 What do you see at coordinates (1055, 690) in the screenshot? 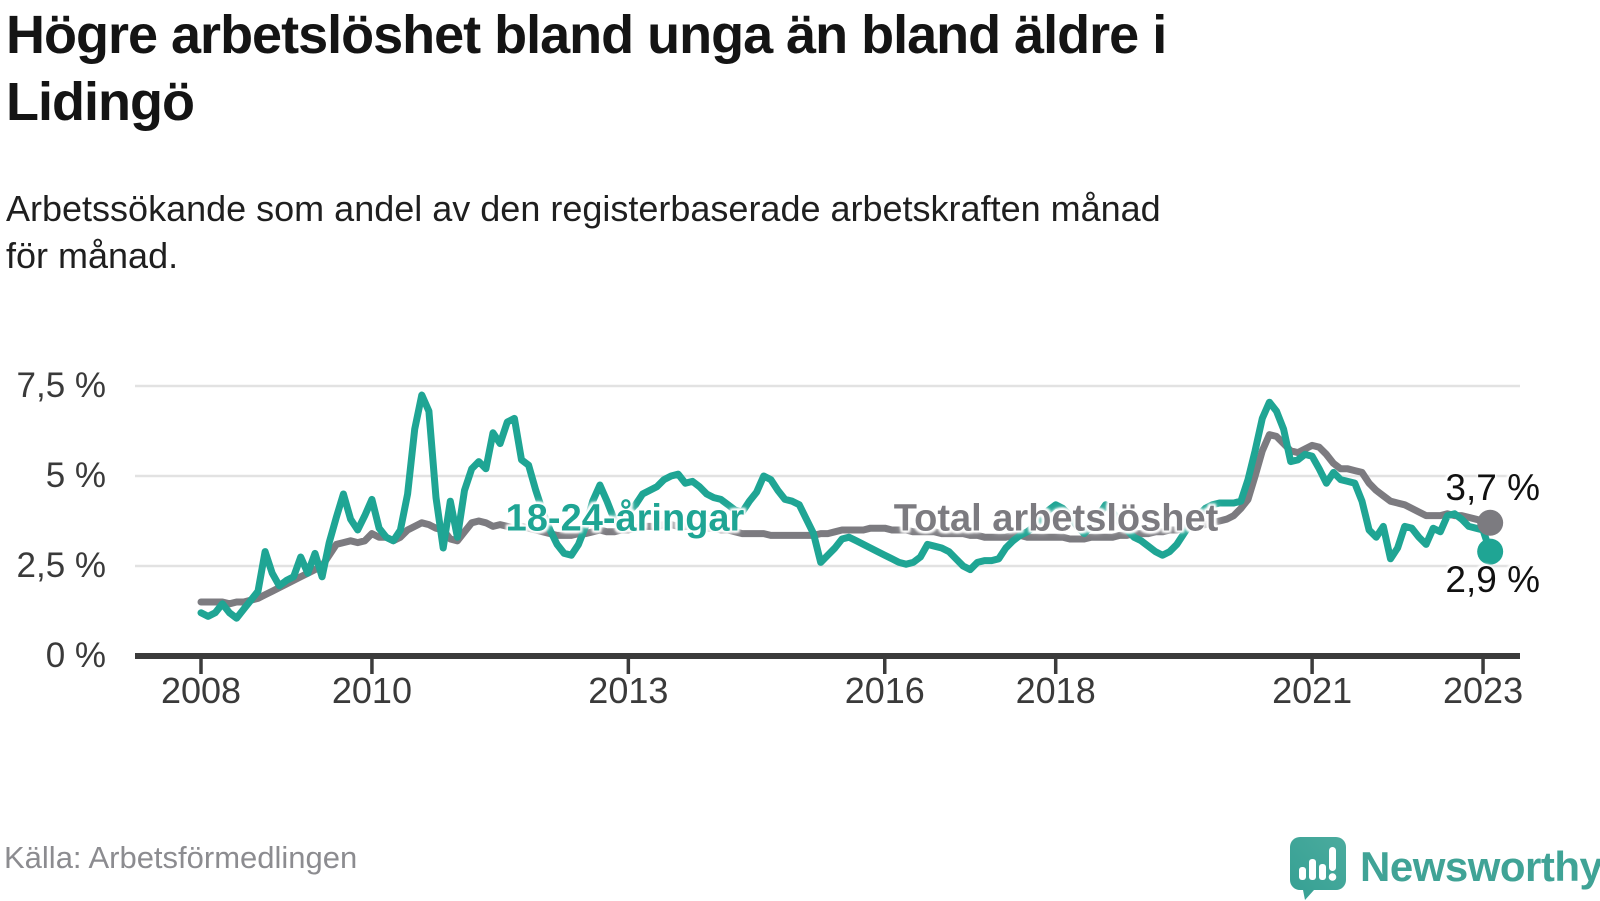
I see `x-axis-tick-label: 2018` at bounding box center [1055, 690].